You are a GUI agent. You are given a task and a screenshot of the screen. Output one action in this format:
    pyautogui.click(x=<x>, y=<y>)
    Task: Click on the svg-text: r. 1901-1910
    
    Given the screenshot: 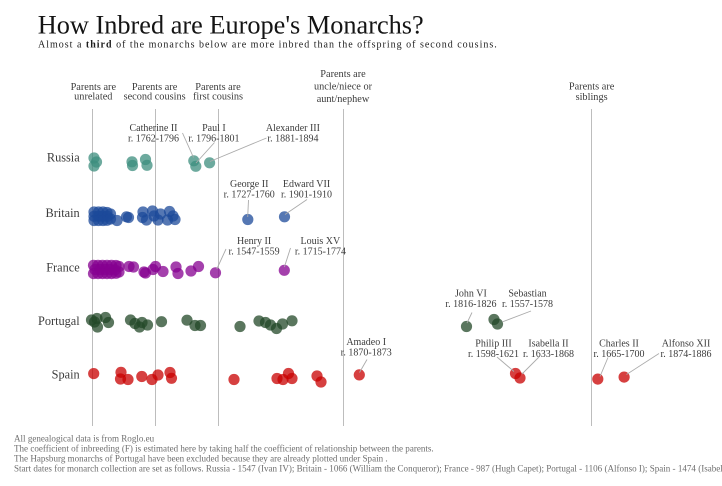 What is the action you would take?
    pyautogui.click(x=306, y=194)
    